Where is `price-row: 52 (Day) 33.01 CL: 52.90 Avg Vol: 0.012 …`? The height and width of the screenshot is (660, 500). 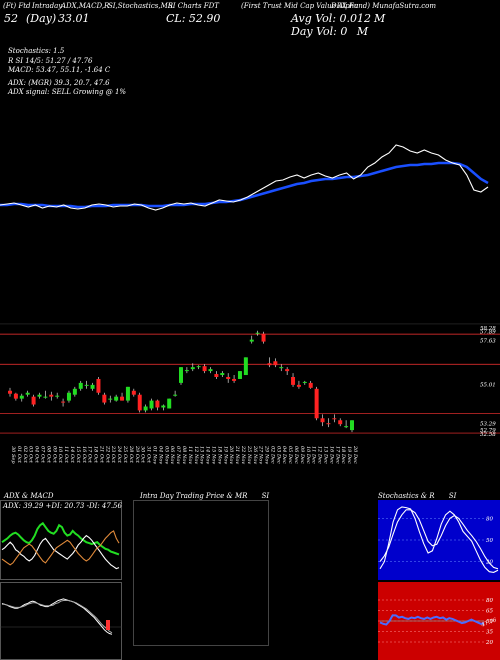 price-row: 52 (Day) 33.01 CL: 52.90 Avg Vol: 0.012 … is located at coordinates (247, 19).